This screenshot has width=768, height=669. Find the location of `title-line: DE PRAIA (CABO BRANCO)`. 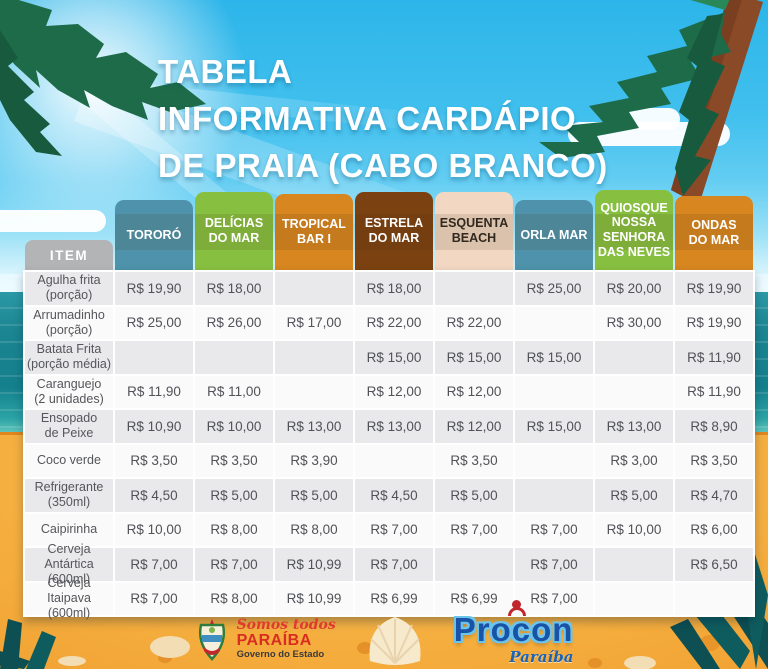

title-line: DE PRAIA (CABO BRANCO) is located at coordinates (383, 165).